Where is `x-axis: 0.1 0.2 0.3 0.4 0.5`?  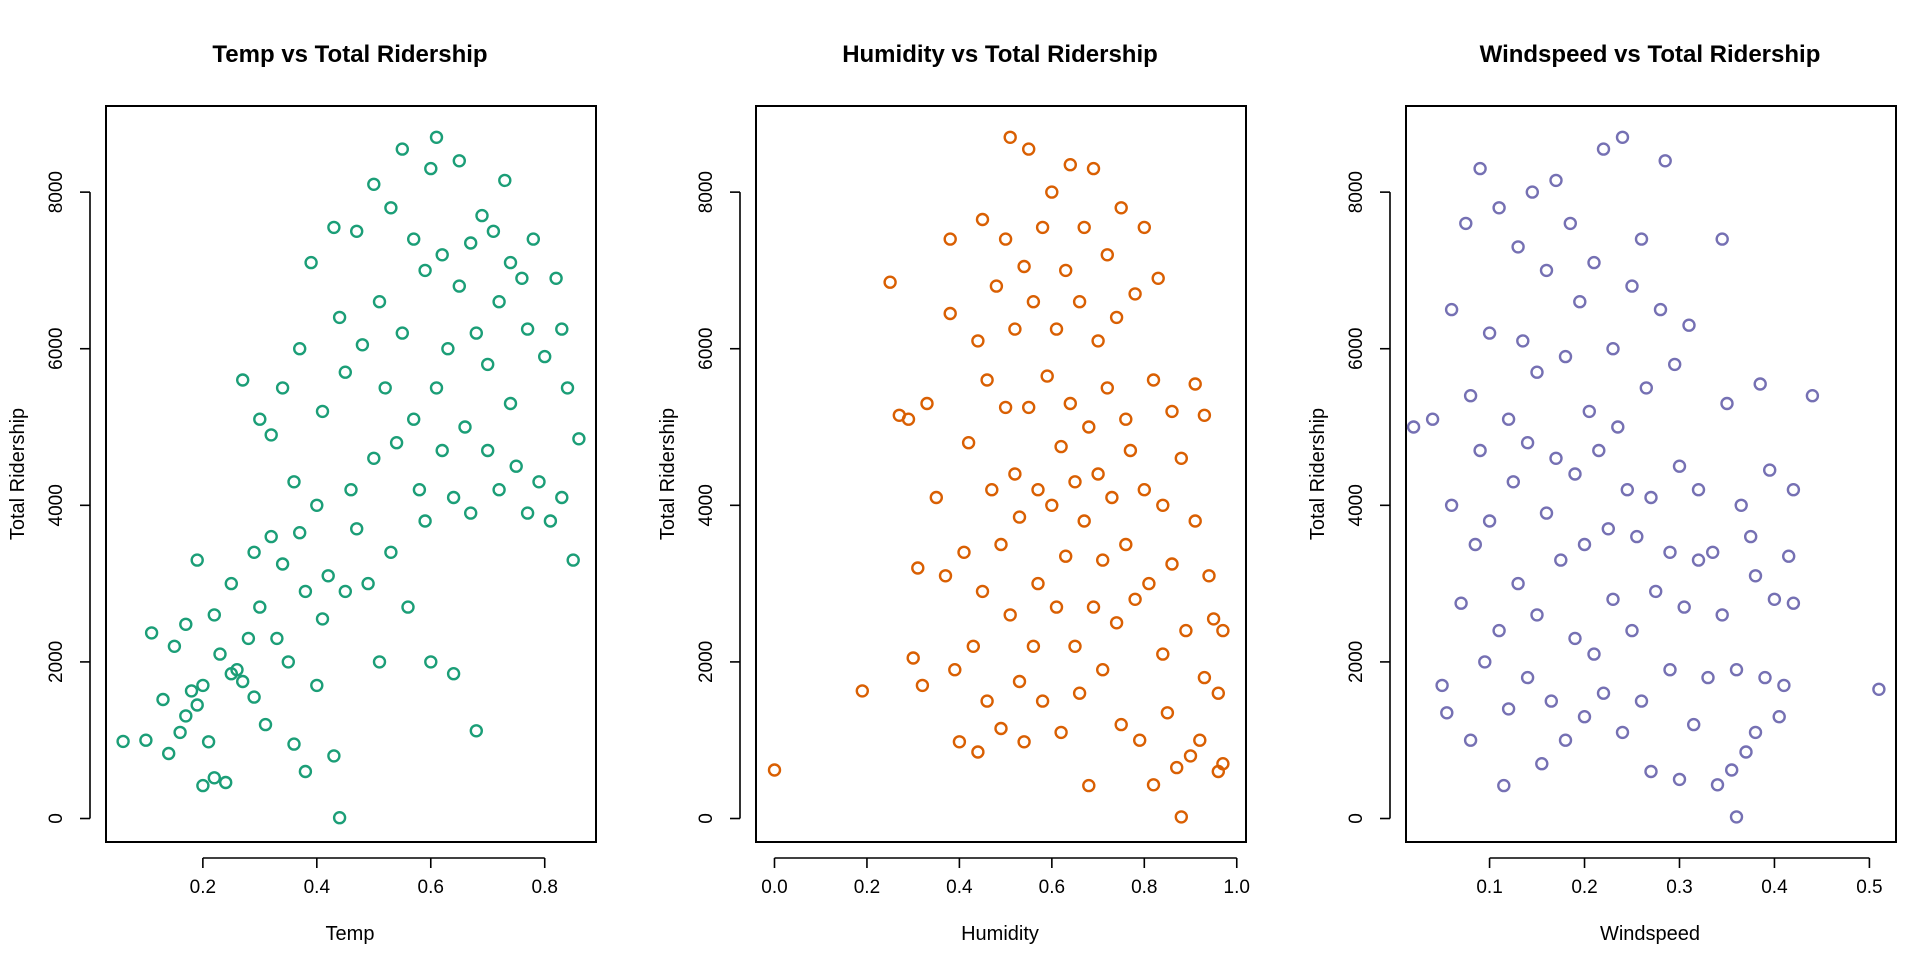 x-axis: 0.1 0.2 0.3 0.4 0.5 is located at coordinates (1679, 877).